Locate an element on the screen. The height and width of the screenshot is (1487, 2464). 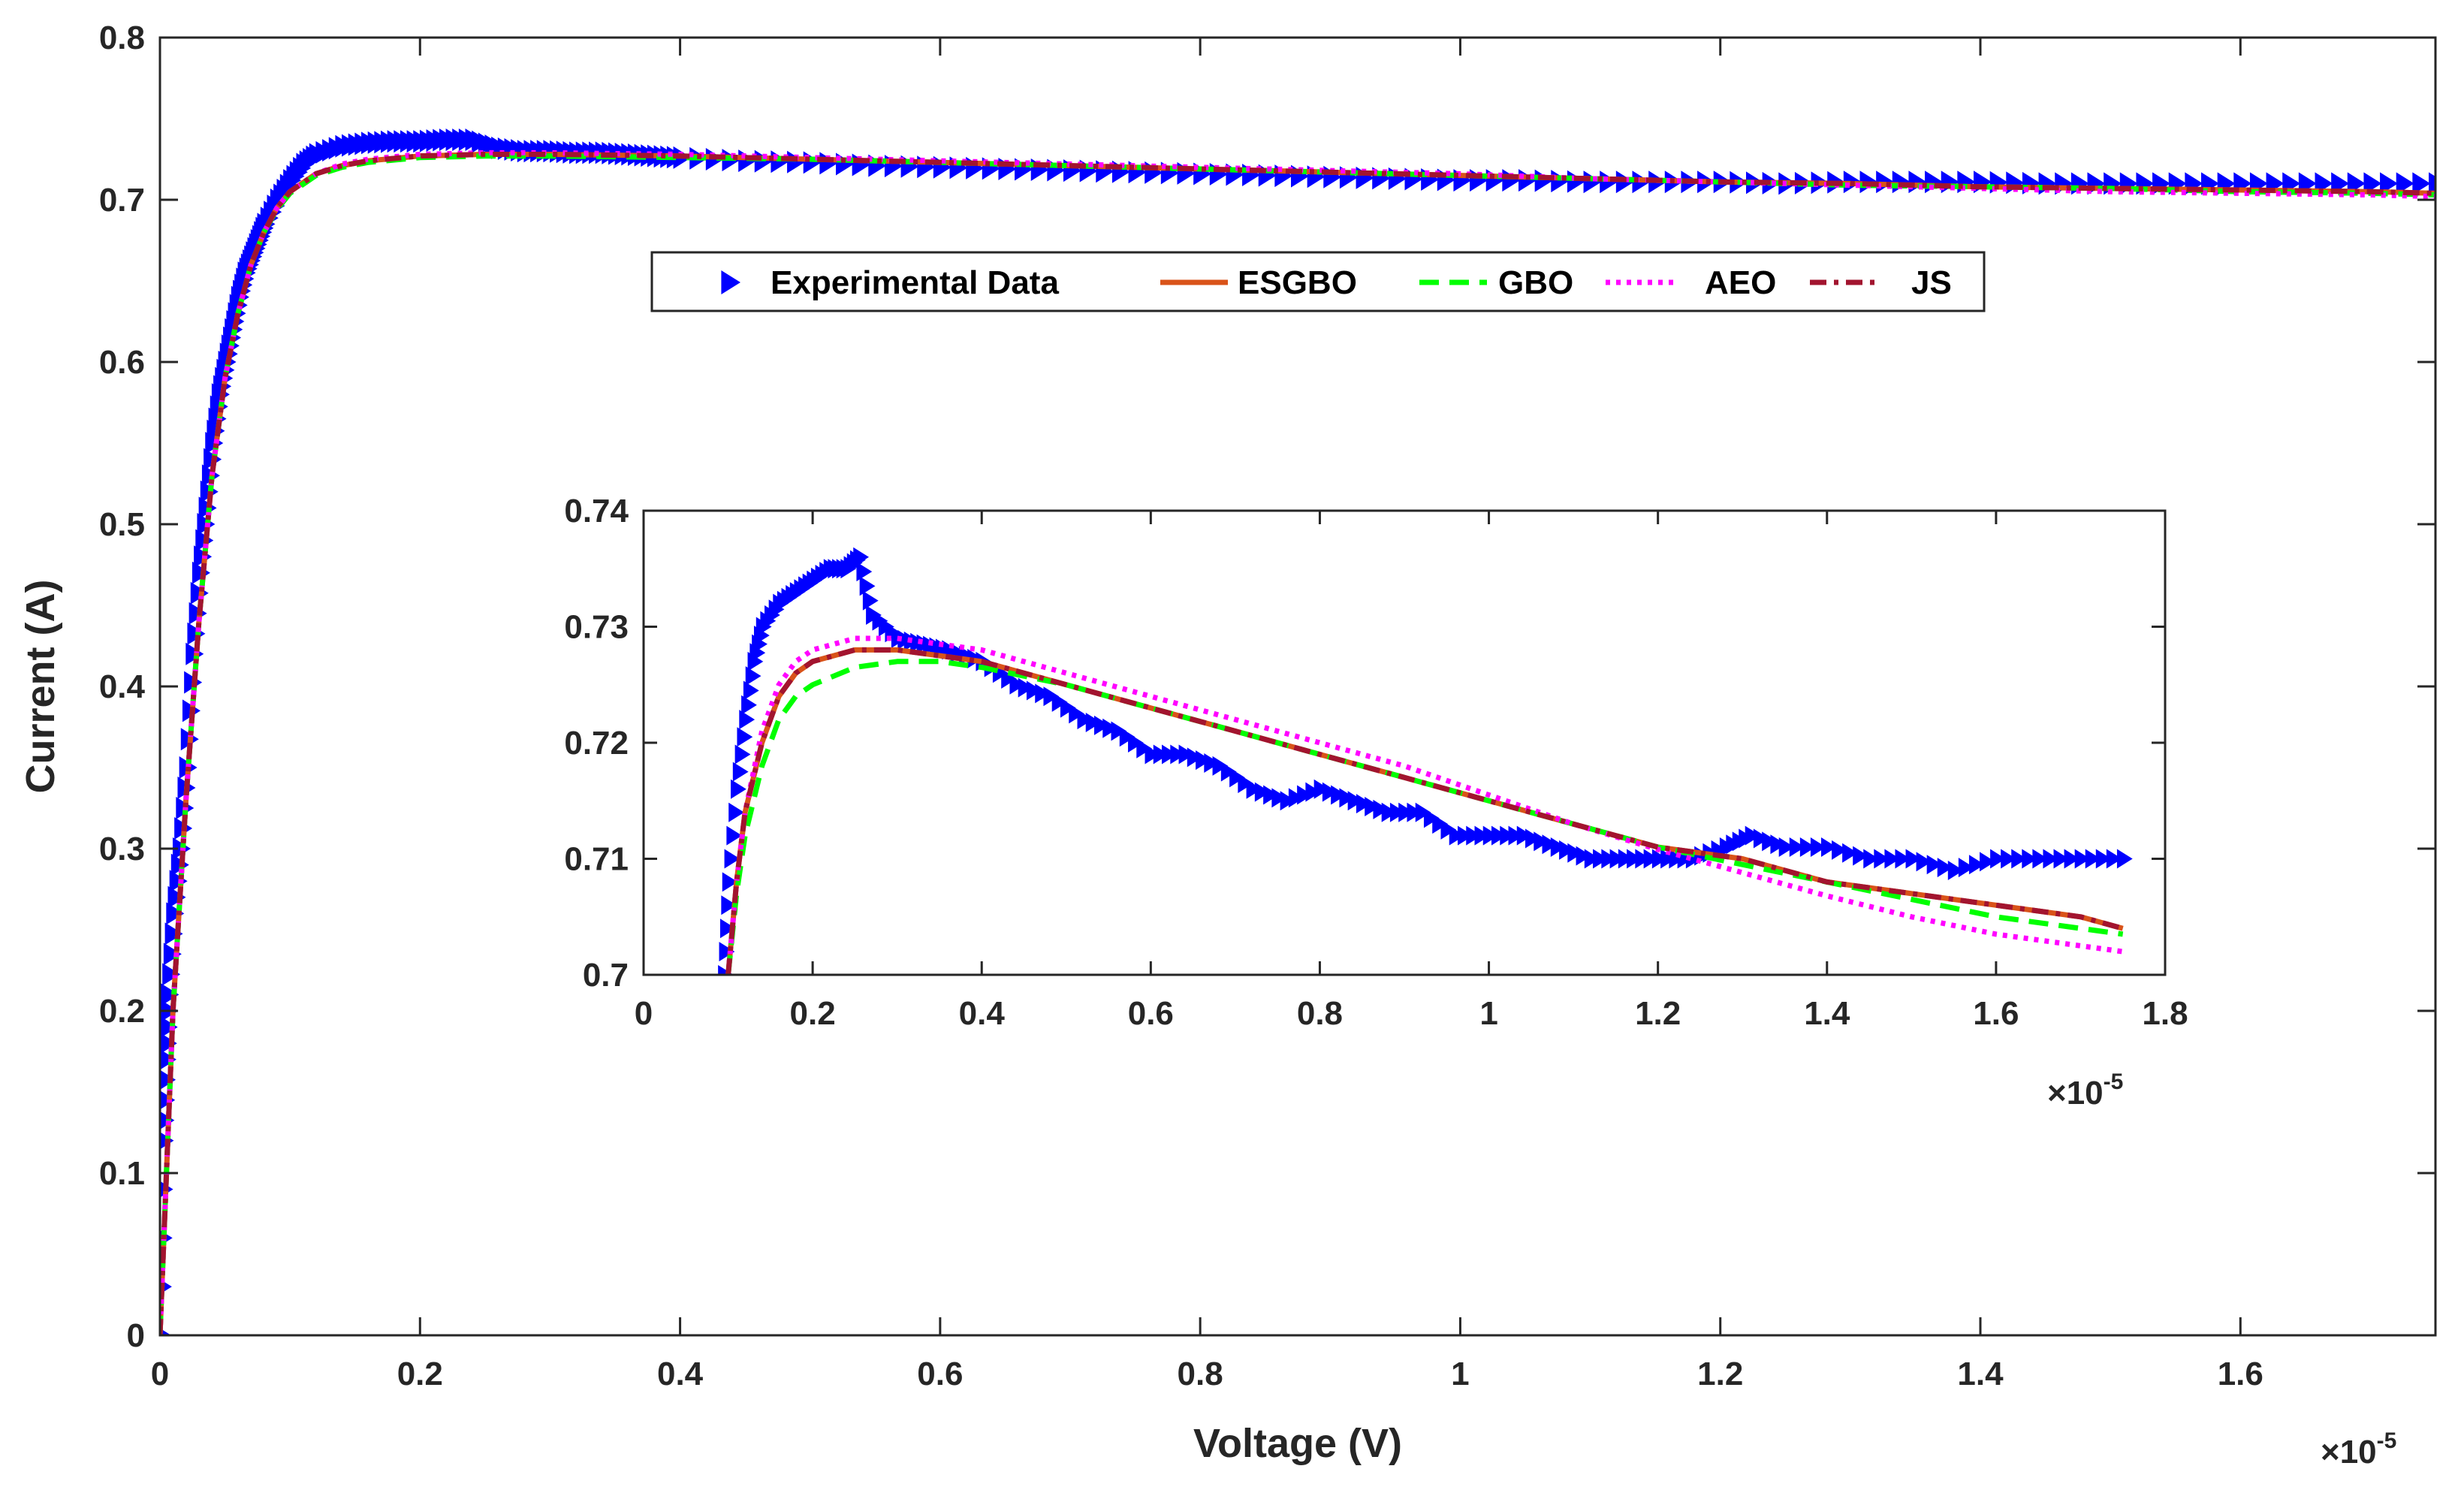
main-ytick-label-7: 0.7 is located at coordinates (122, 200).